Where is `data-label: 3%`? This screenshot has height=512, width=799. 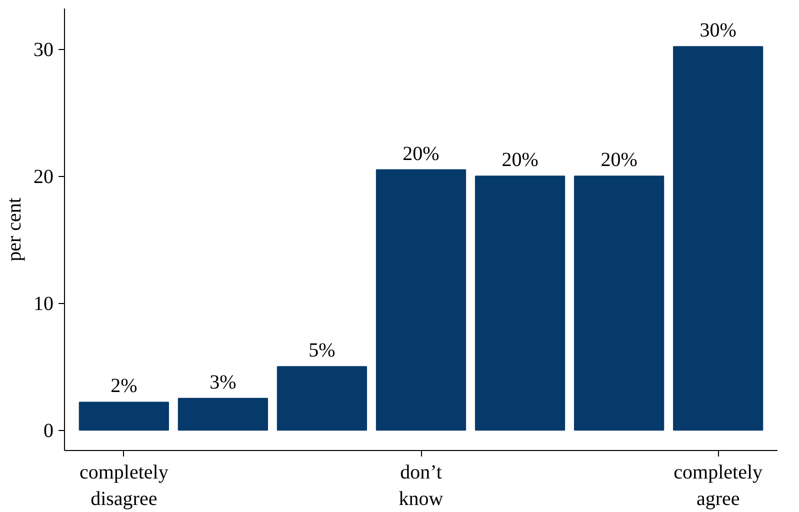 data-label: 3% is located at coordinates (223, 382).